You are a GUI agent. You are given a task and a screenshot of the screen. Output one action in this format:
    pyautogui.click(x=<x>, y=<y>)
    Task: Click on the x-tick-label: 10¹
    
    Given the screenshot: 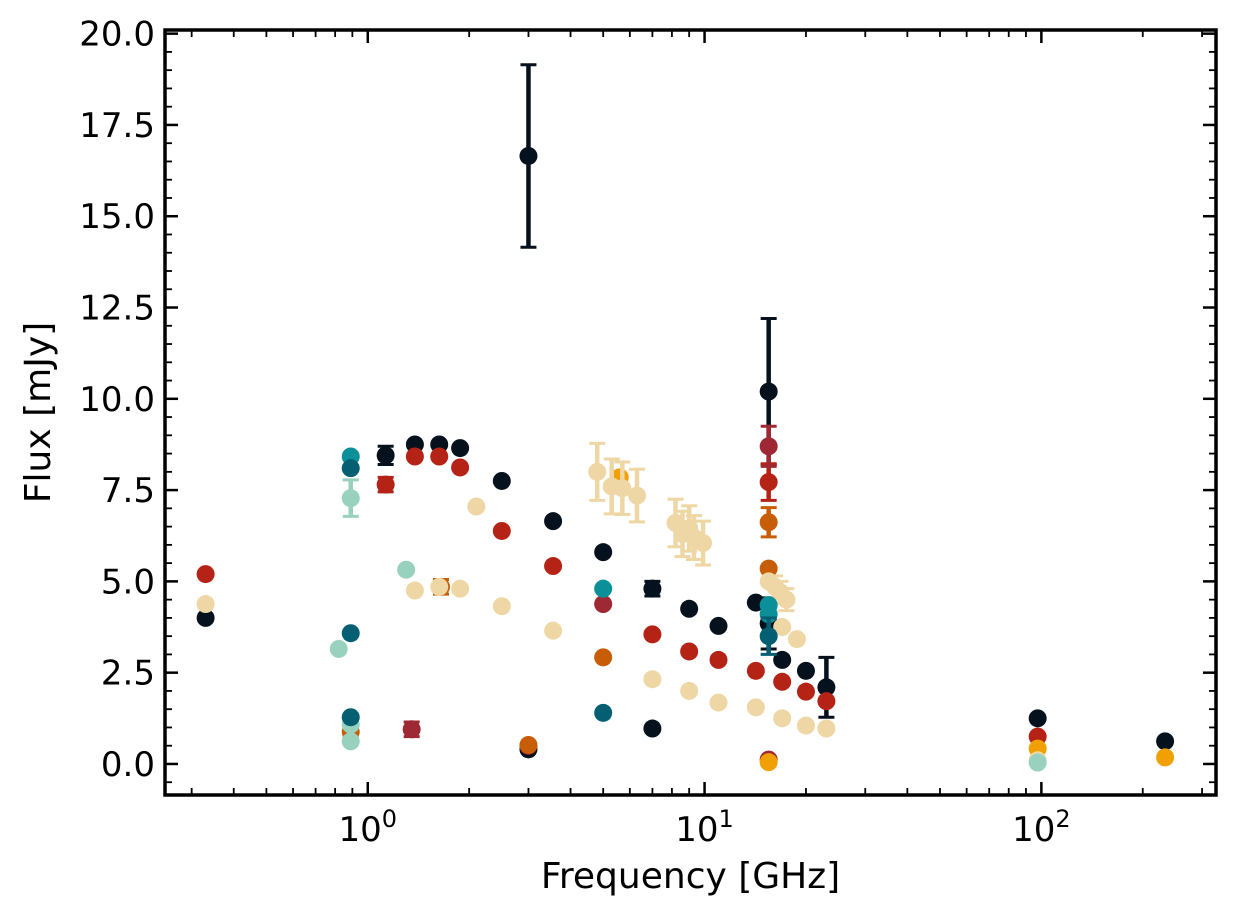 What is the action you would take?
    pyautogui.click(x=704, y=827)
    